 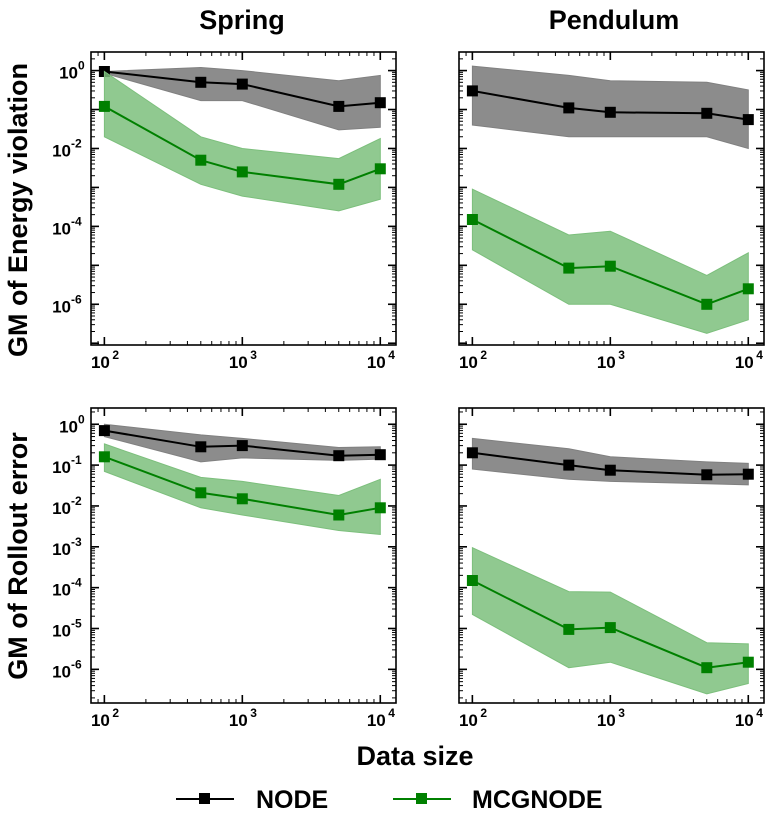 What do you see at coordinates (389, 800) in the screenshot?
I see `legend: NODE MCGNODE` at bounding box center [389, 800].